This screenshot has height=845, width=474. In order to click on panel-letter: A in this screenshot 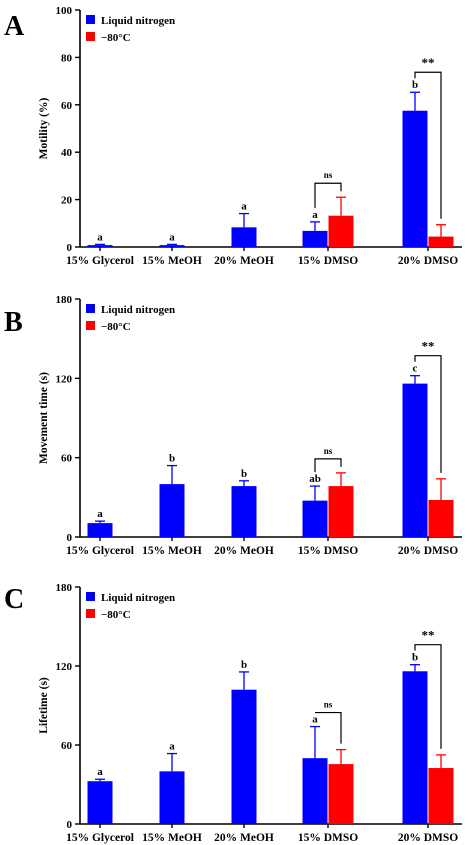, I will do `click(14, 26)`.